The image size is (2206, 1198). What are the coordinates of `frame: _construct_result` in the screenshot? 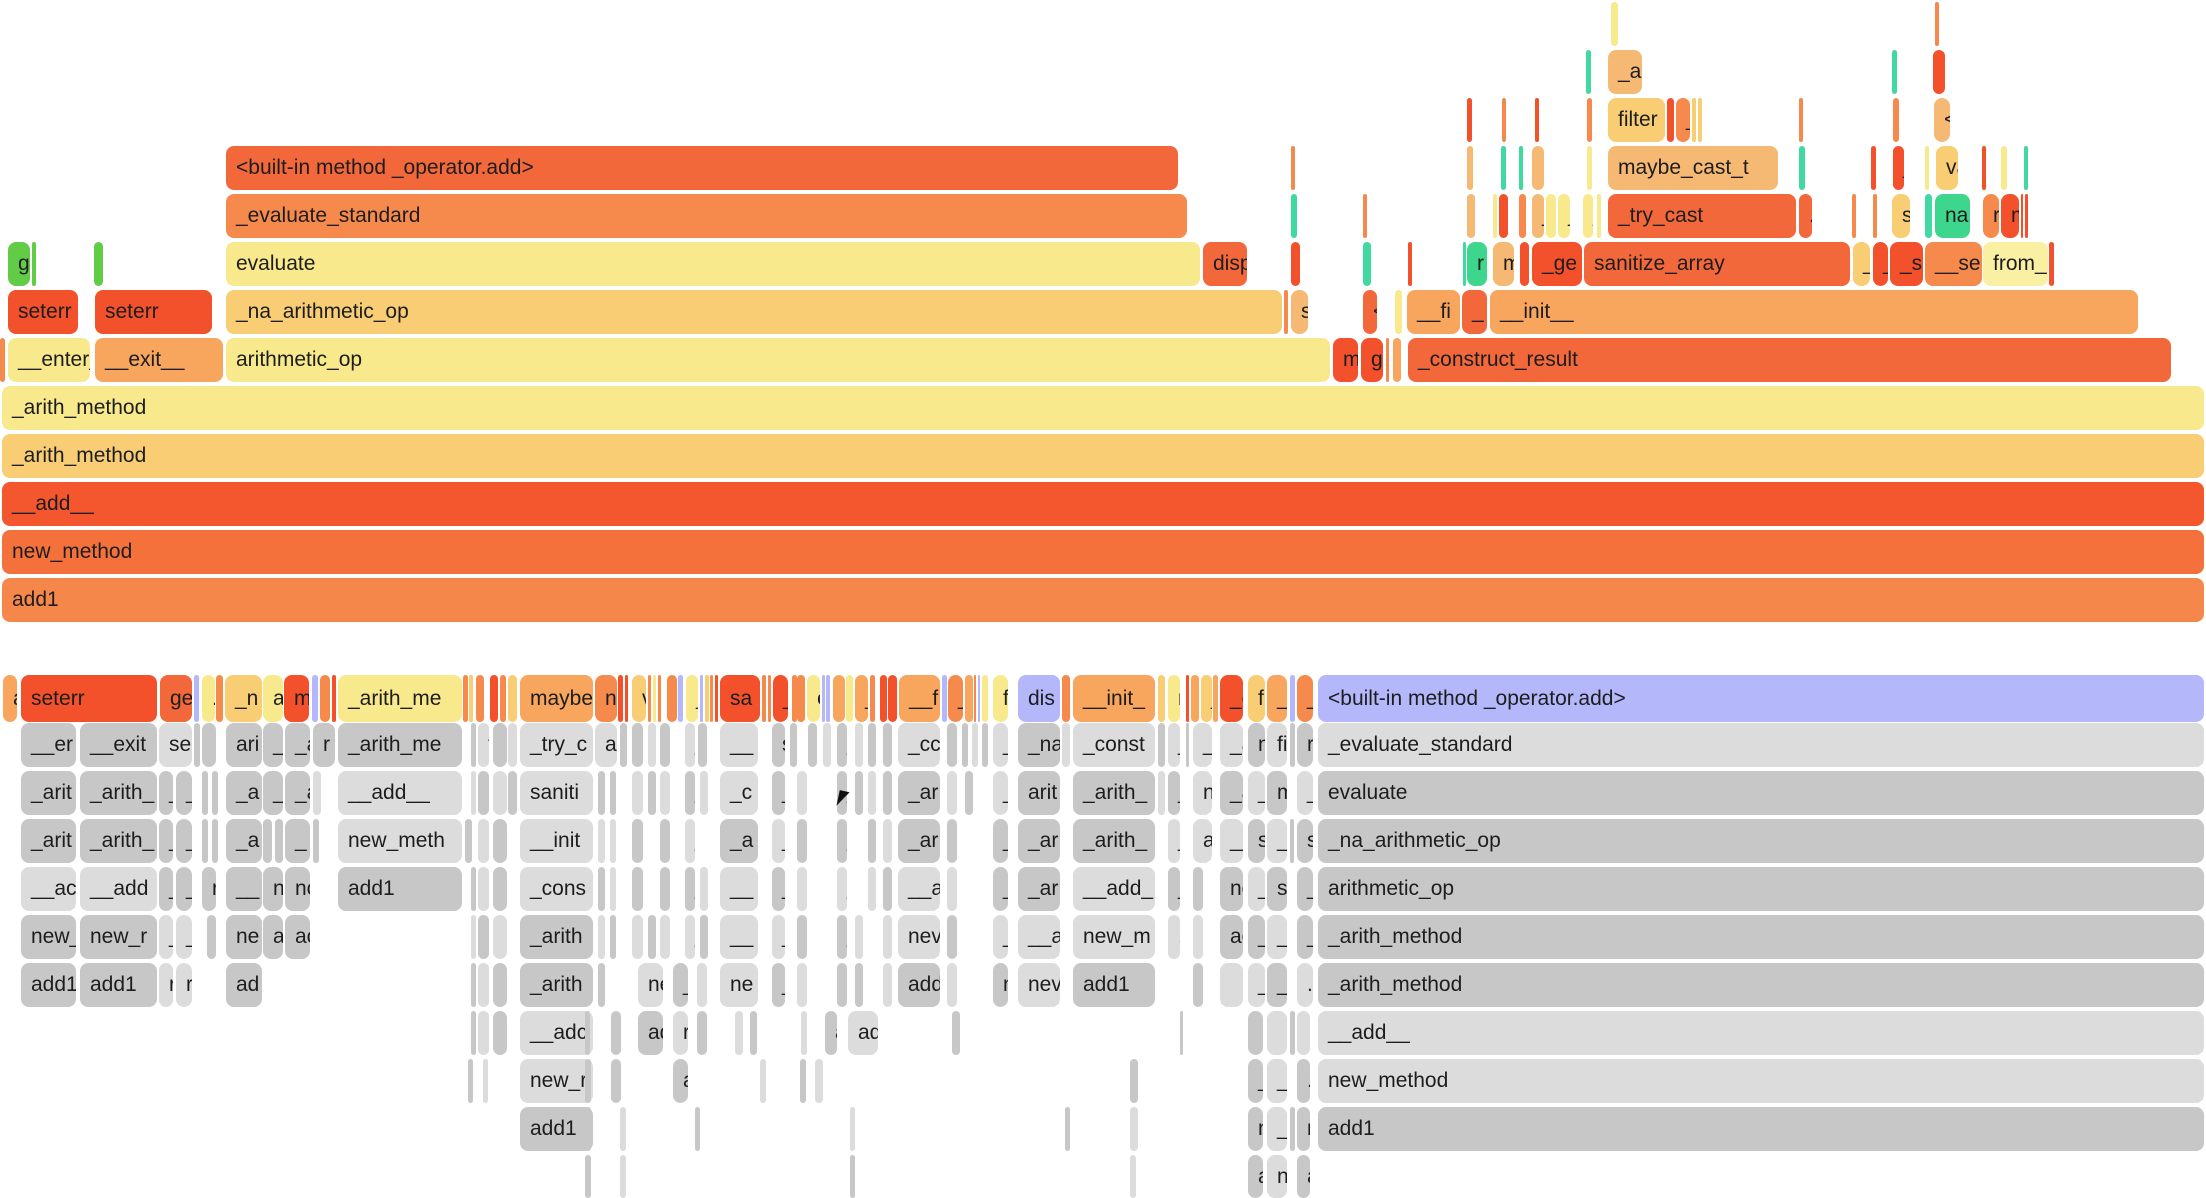 It's located at (1789, 360).